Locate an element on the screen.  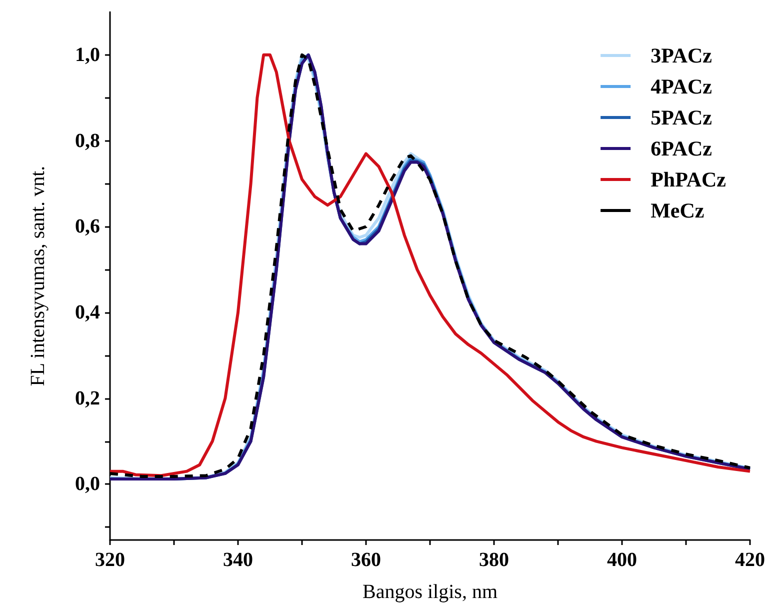
x-tick-label: 400 is located at coordinates (622, 560).